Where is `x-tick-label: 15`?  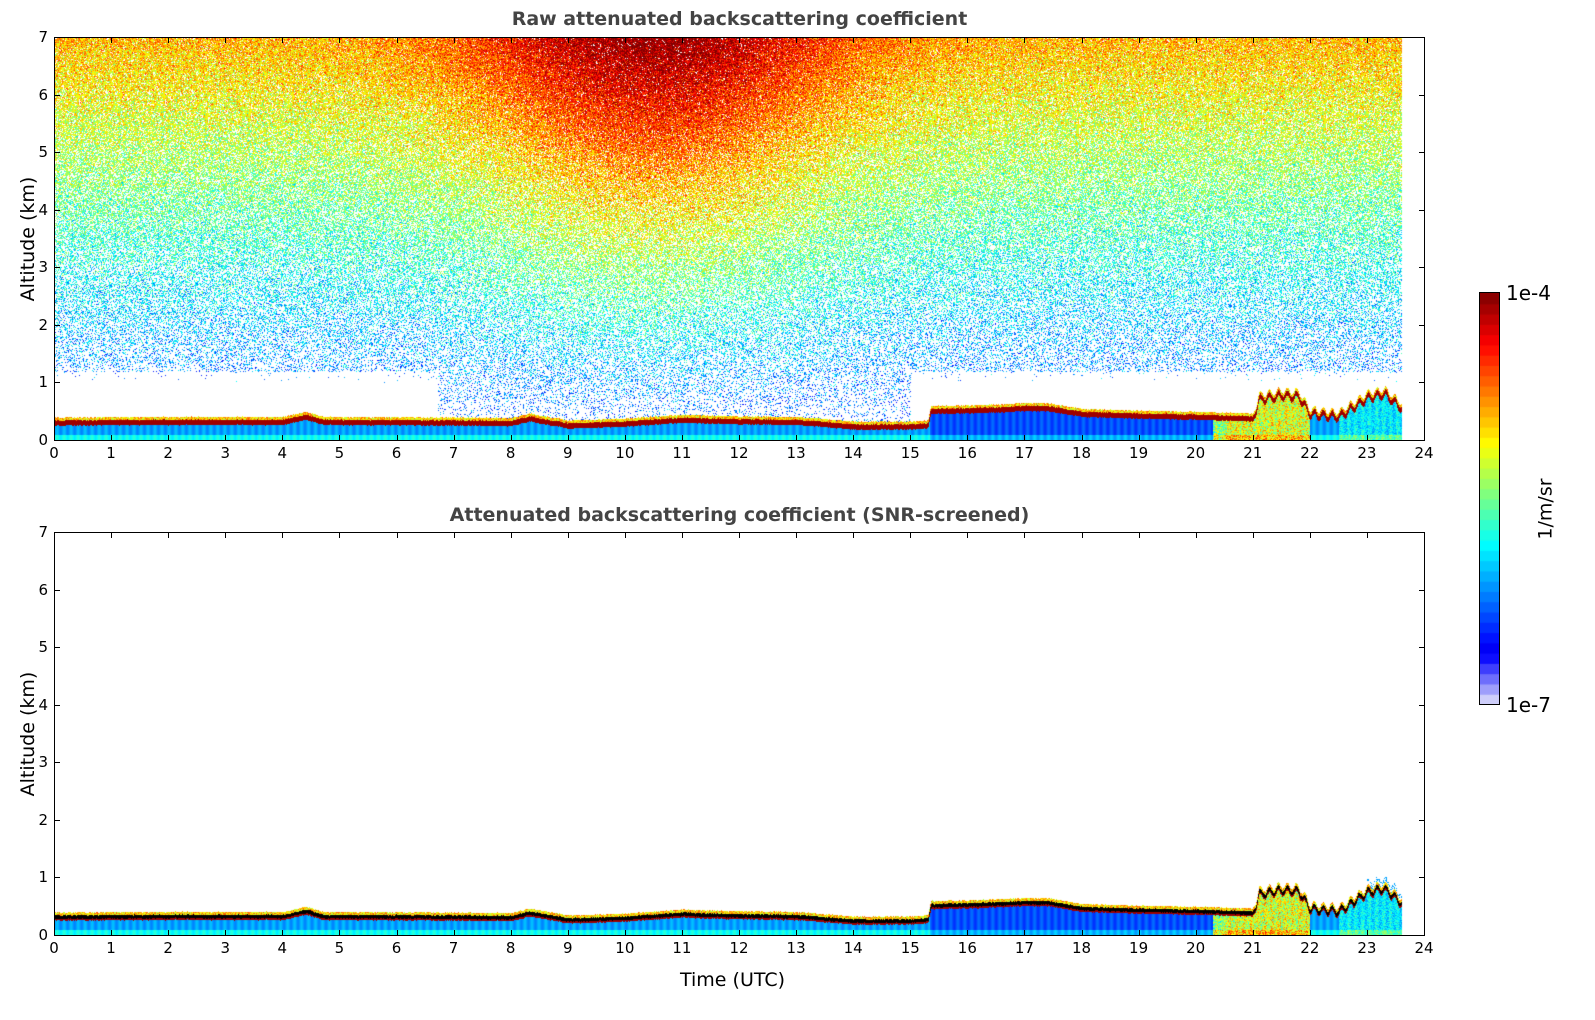 x-tick-label: 15 is located at coordinates (910, 453).